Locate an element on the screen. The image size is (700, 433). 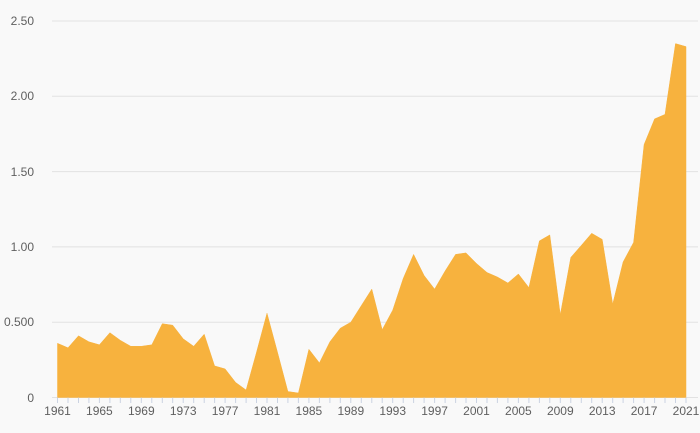
x-tick-label: 1989 is located at coordinates (351, 411).